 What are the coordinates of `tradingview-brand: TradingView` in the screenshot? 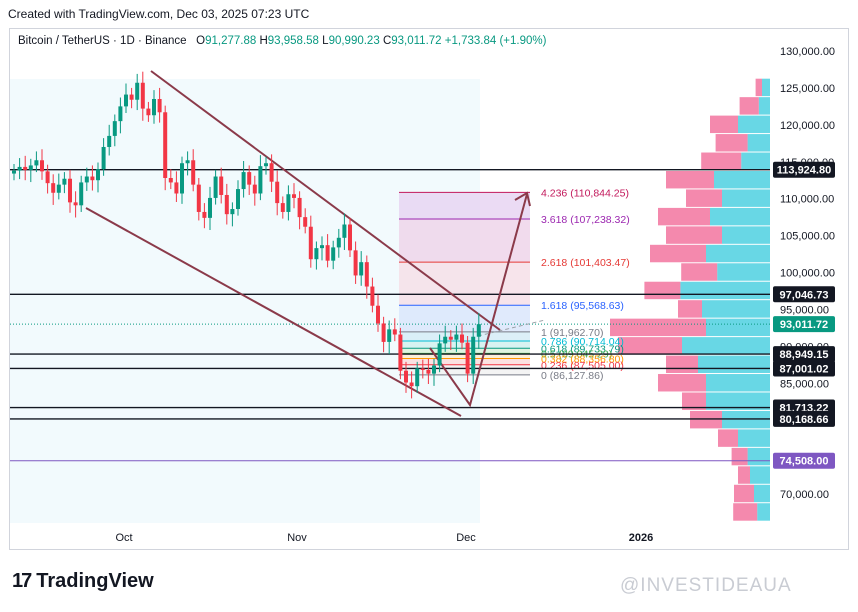 It's located at (95, 581).